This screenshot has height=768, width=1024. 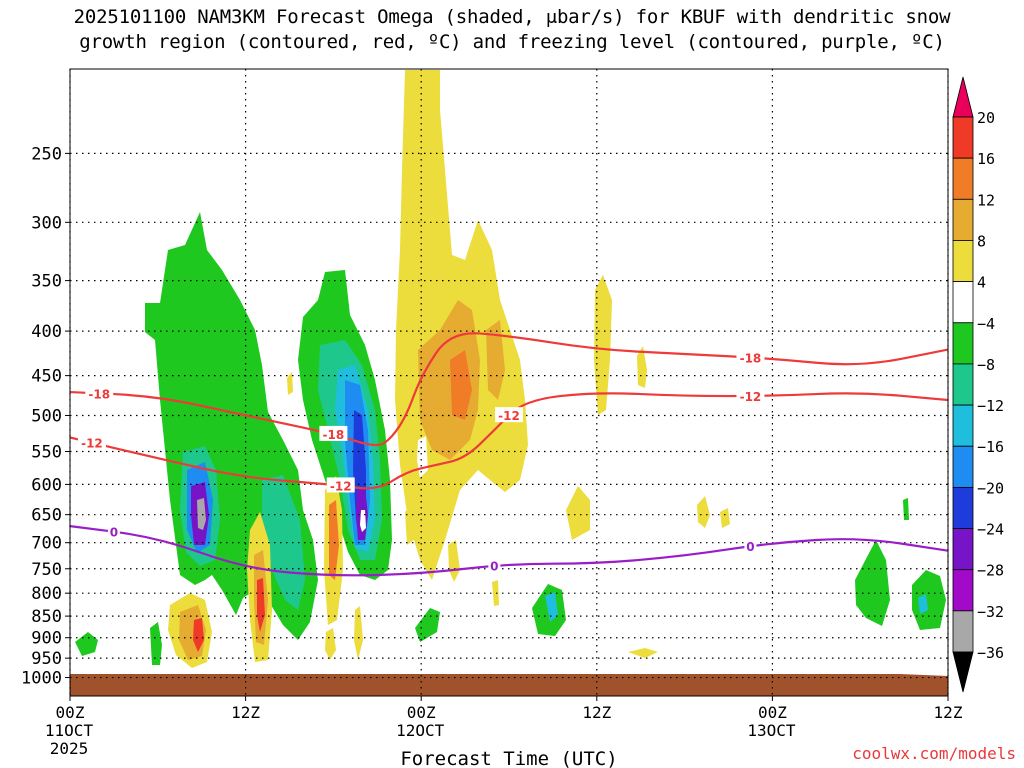 What do you see at coordinates (981, 241) in the screenshot?
I see `colorbar-tick-label: 8` at bounding box center [981, 241].